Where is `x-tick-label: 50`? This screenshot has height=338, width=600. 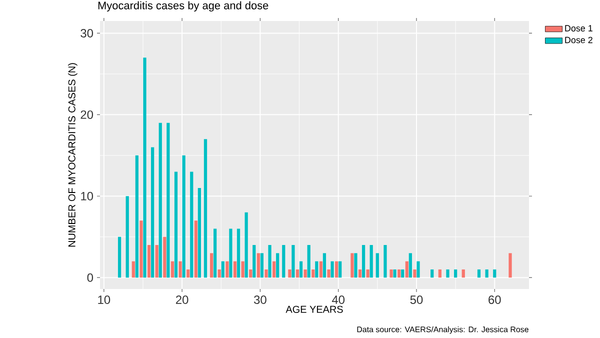
x-tick-label: 50 is located at coordinates (416, 300).